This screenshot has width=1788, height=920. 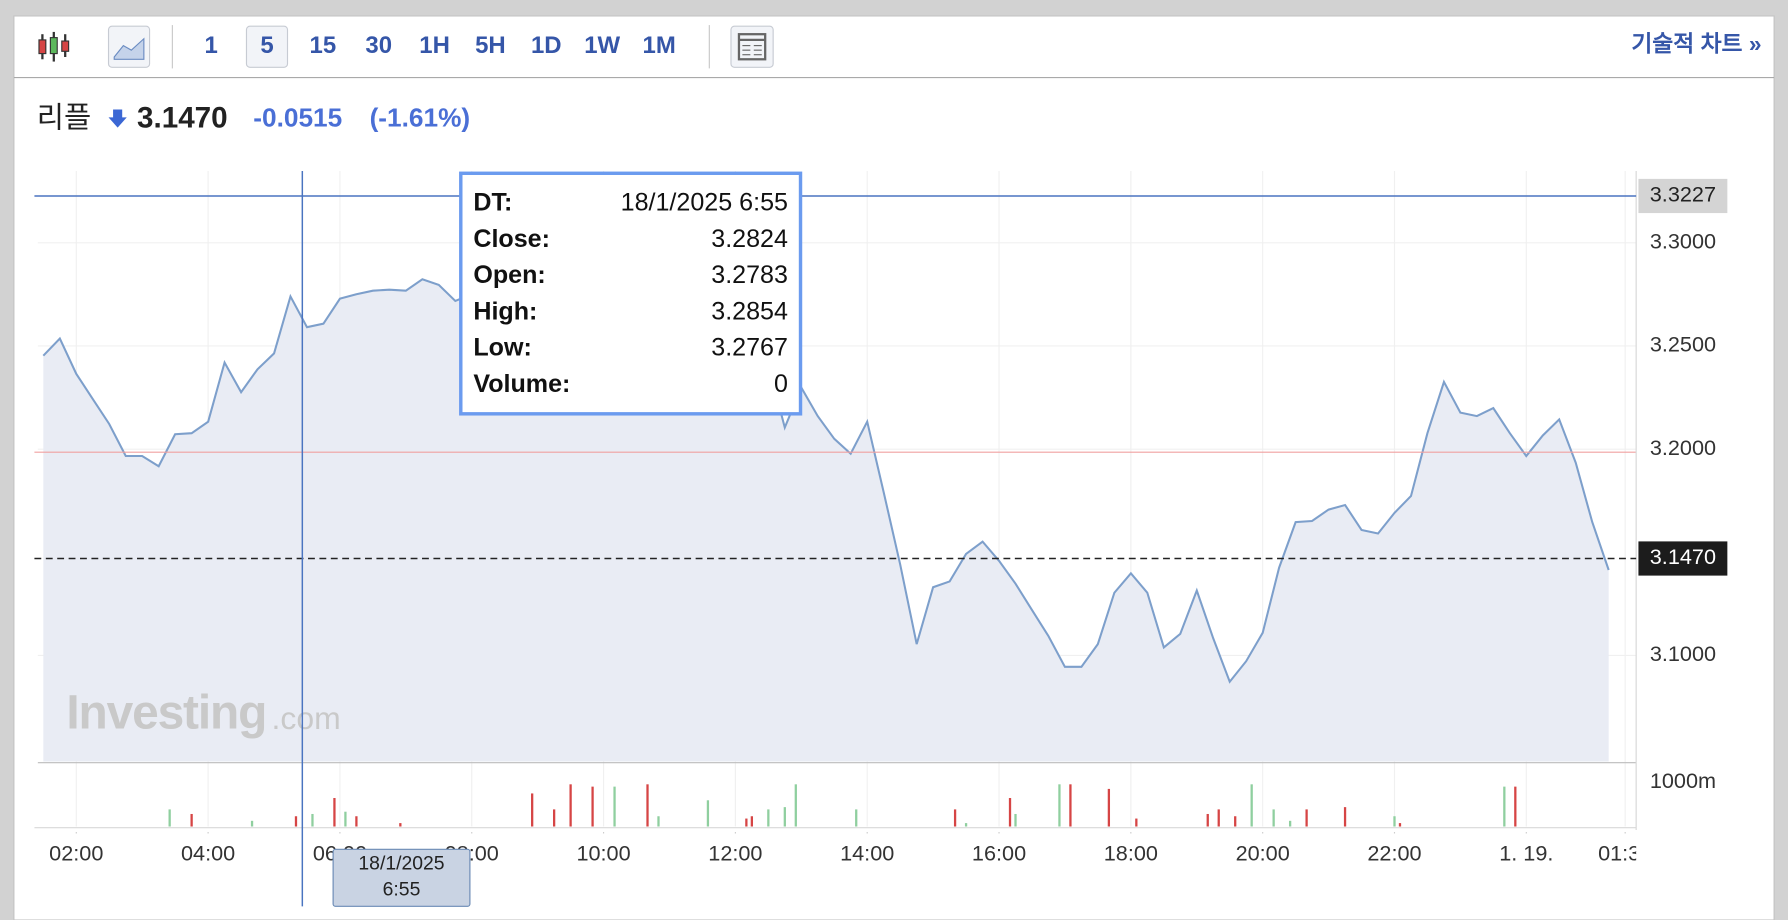 What do you see at coordinates (603, 853) in the screenshot?
I see `x-tick-label: 10:00` at bounding box center [603, 853].